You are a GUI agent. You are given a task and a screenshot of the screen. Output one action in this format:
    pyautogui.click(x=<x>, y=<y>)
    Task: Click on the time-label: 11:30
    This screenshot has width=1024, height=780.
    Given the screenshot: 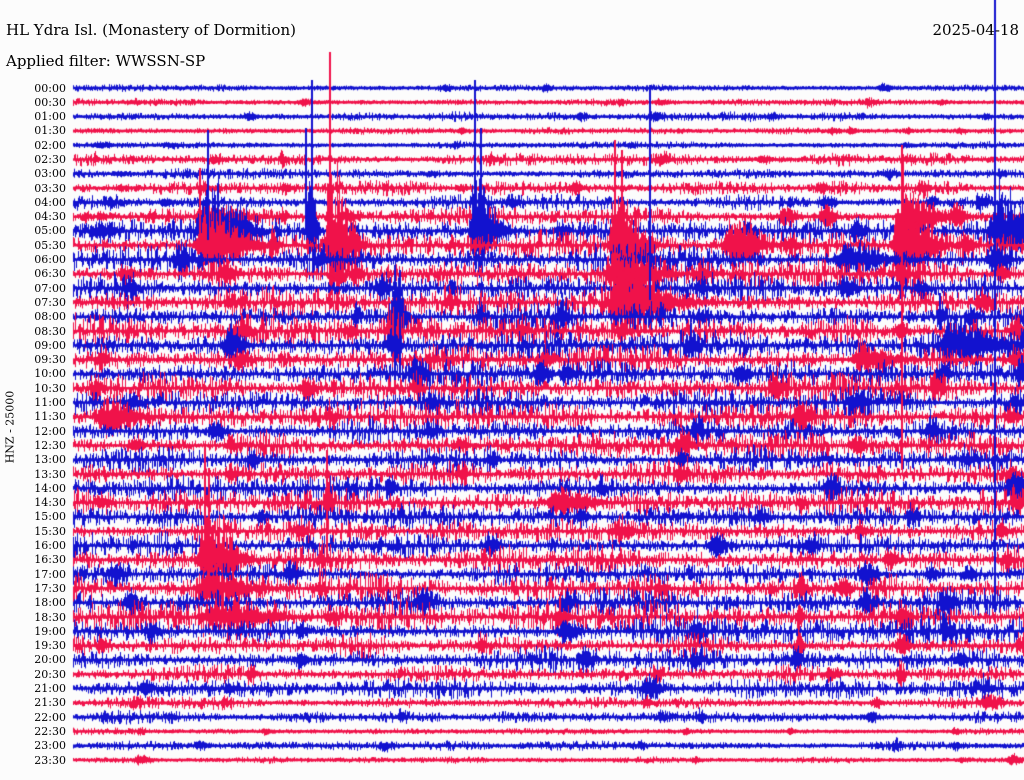 What is the action you would take?
    pyautogui.click(x=50, y=417)
    